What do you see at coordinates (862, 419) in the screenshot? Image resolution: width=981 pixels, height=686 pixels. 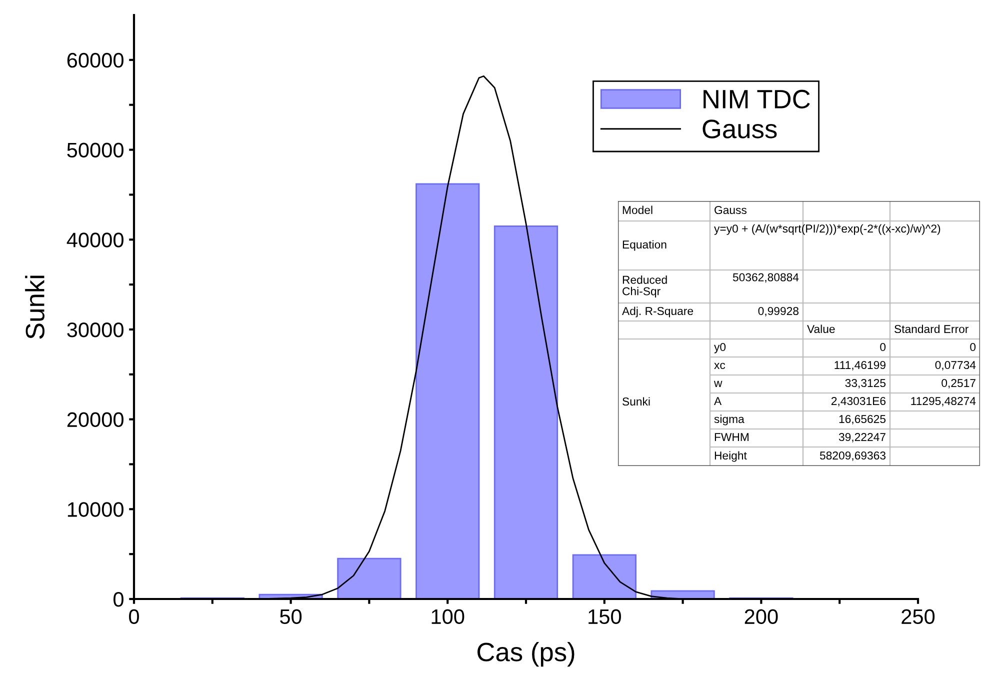 I see `annotation: 16,65625` at bounding box center [862, 419].